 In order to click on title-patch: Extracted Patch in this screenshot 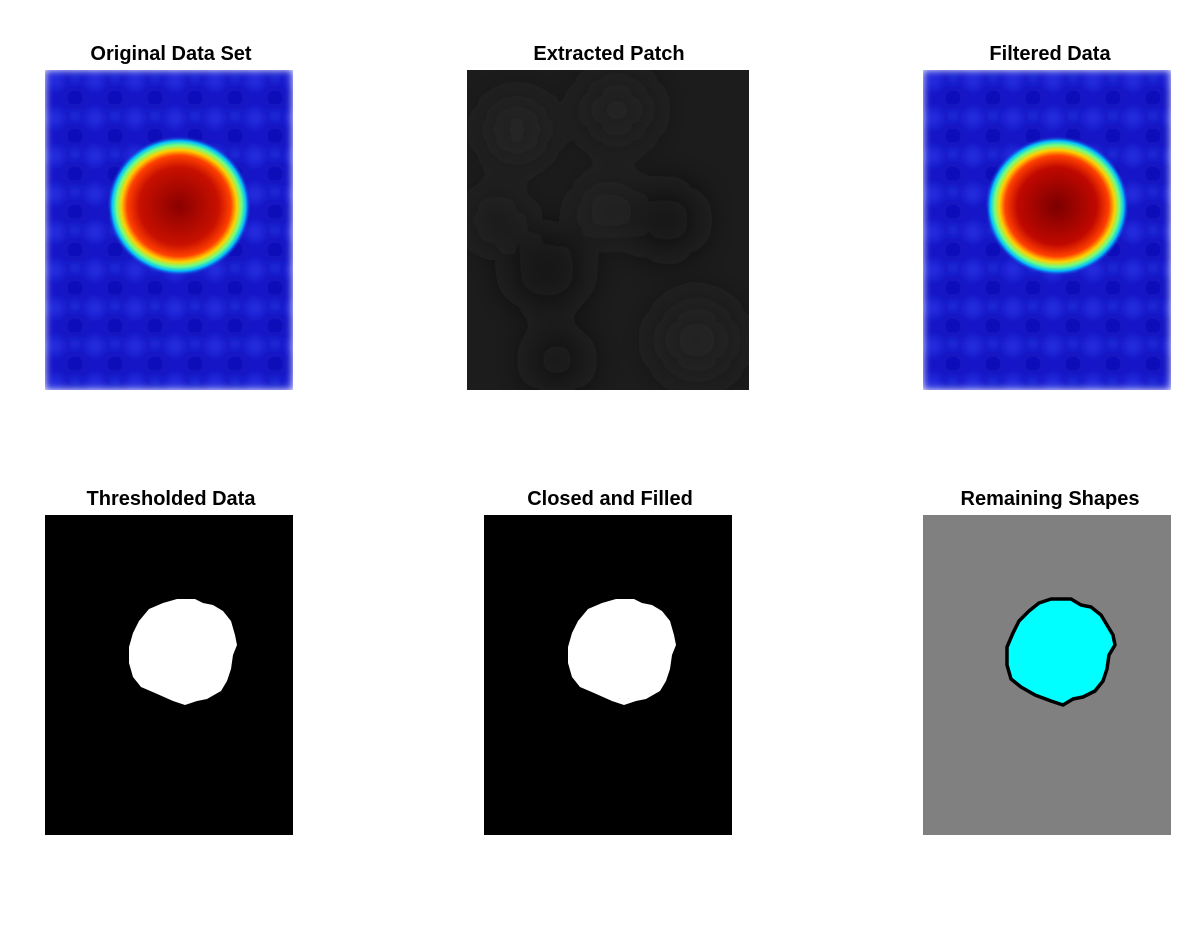, I will do `click(609, 54)`.